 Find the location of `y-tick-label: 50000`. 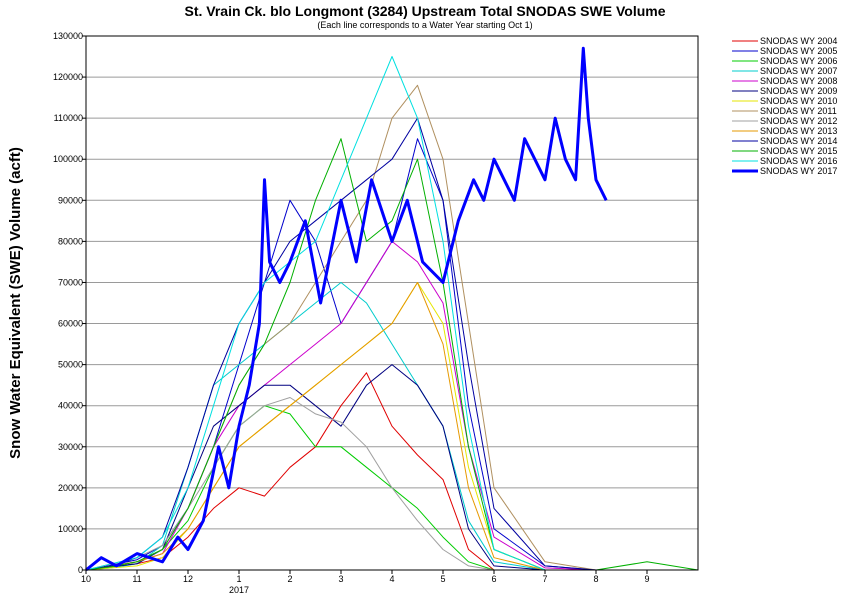

y-tick-label: 50000 is located at coordinates (70, 365).